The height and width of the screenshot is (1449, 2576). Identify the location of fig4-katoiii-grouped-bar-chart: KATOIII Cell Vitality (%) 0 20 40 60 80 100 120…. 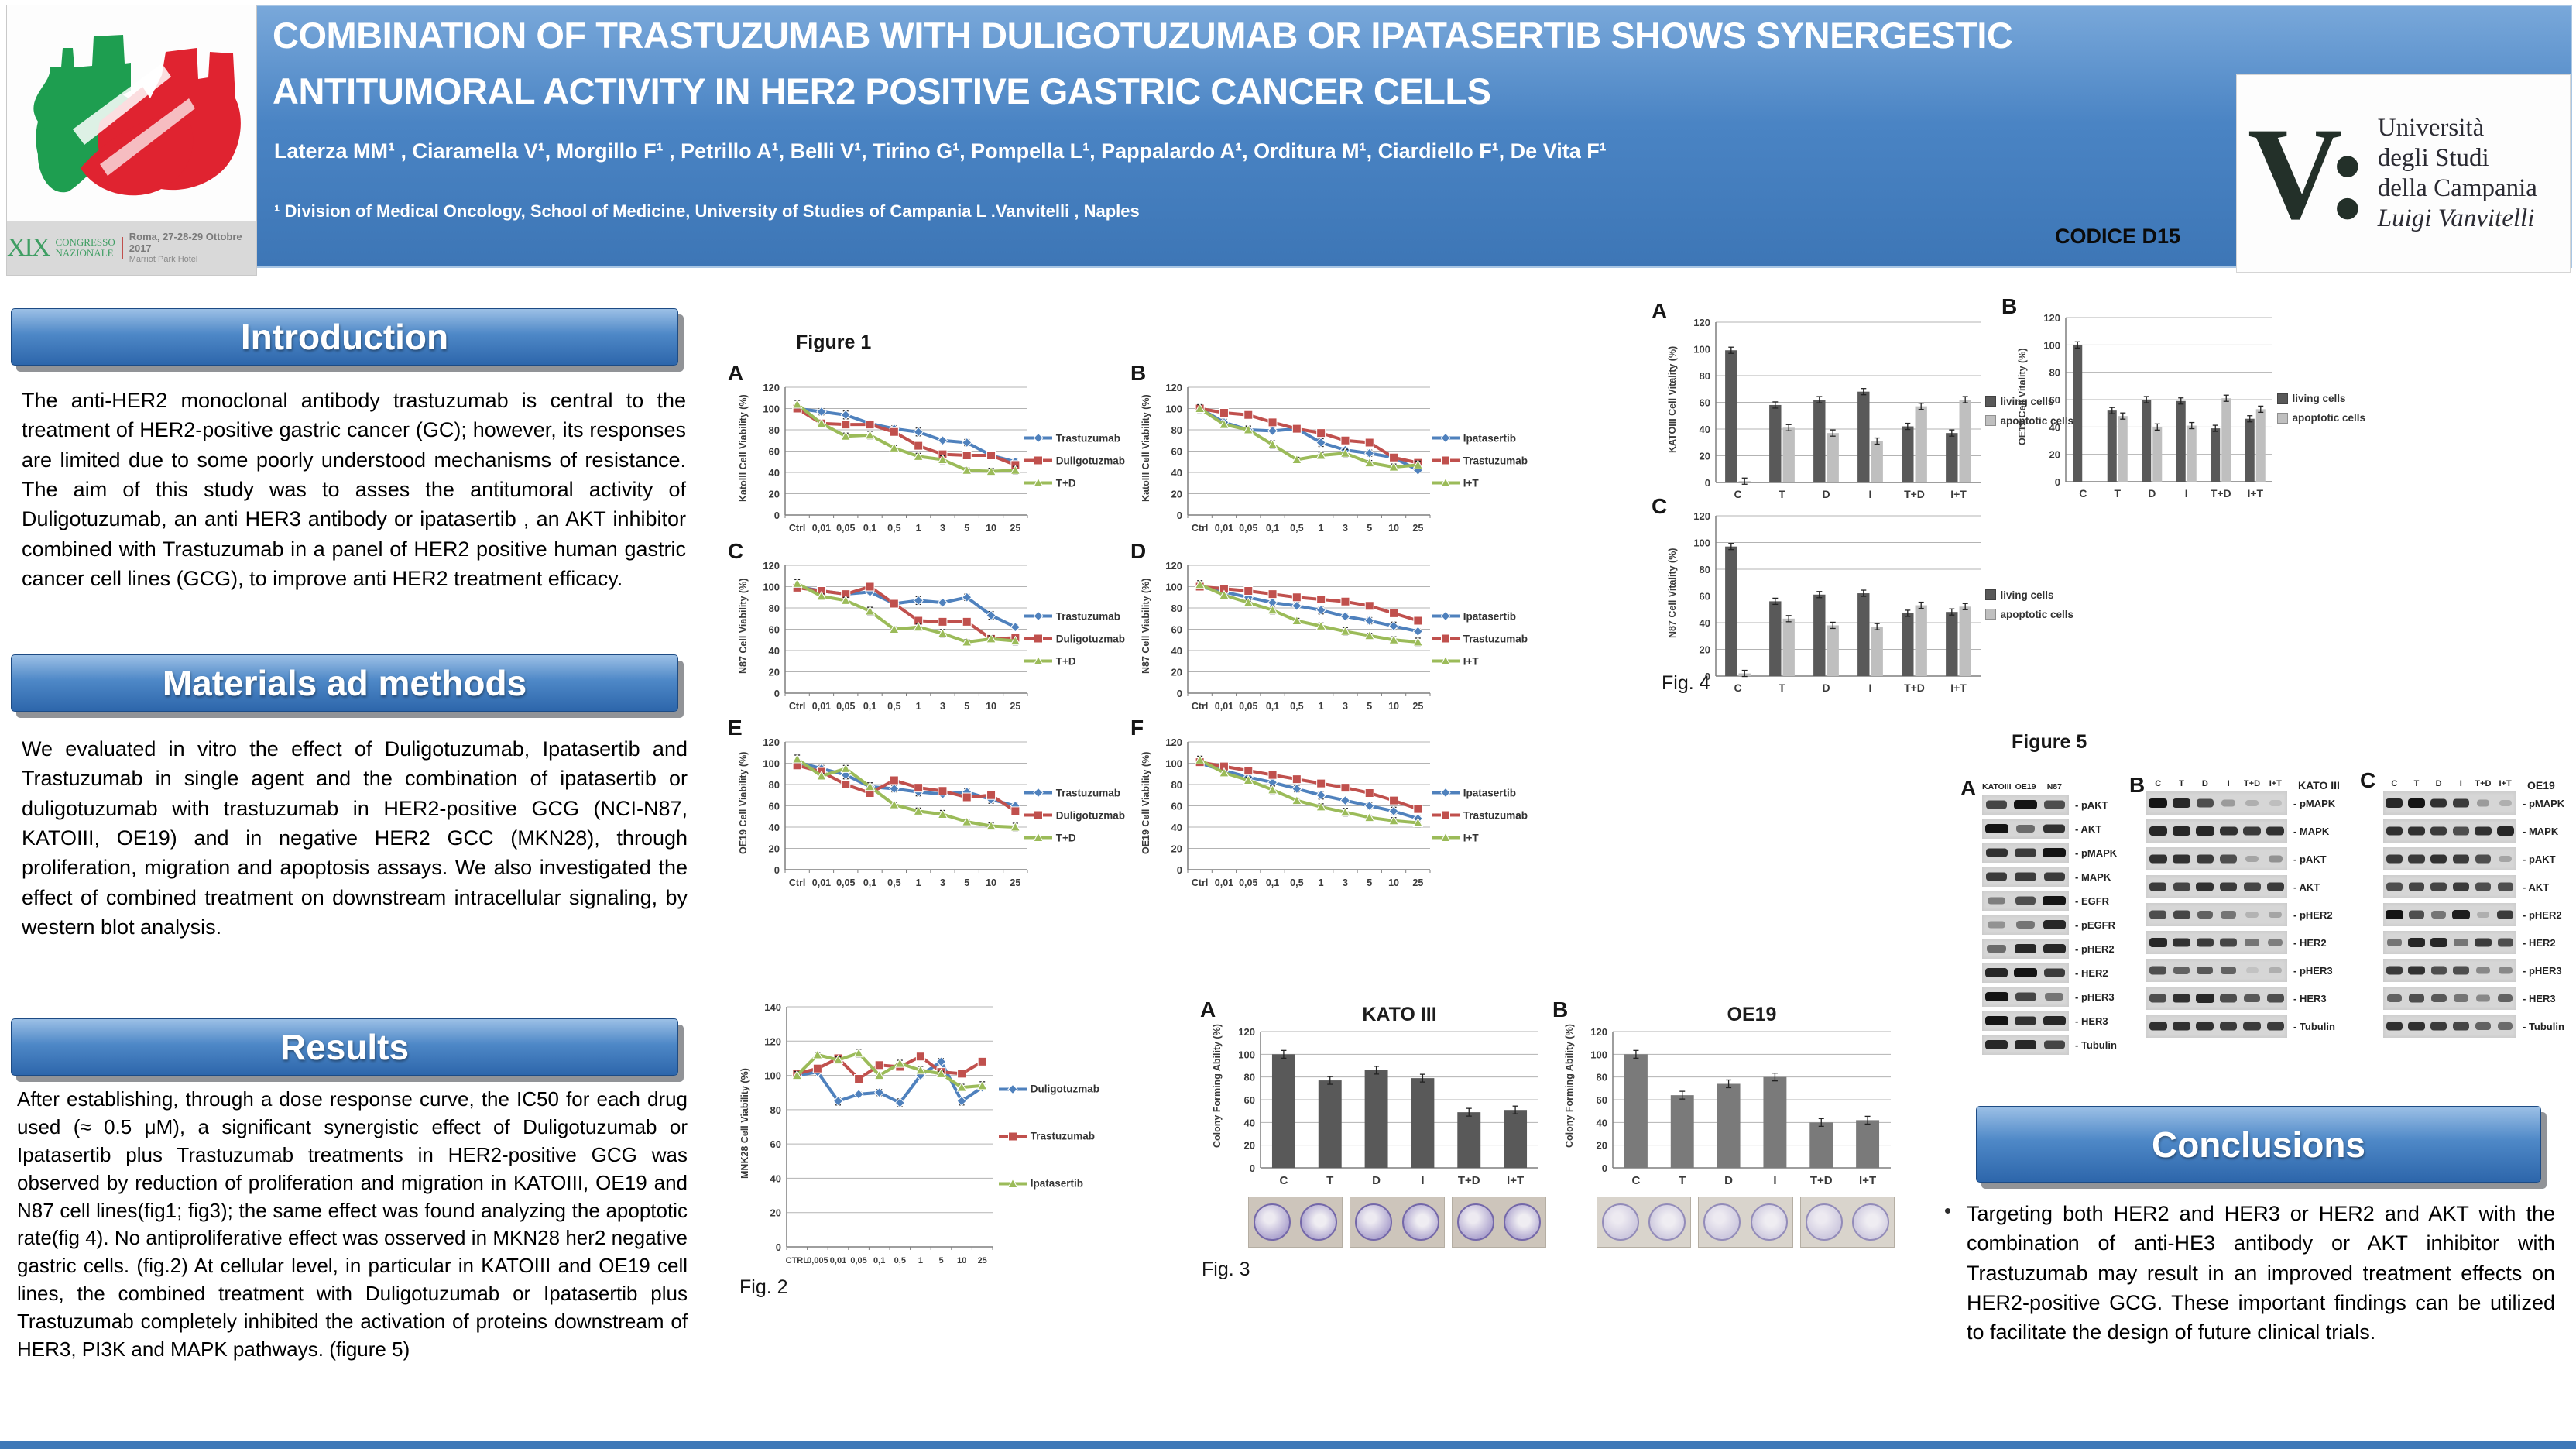
(1870, 408).